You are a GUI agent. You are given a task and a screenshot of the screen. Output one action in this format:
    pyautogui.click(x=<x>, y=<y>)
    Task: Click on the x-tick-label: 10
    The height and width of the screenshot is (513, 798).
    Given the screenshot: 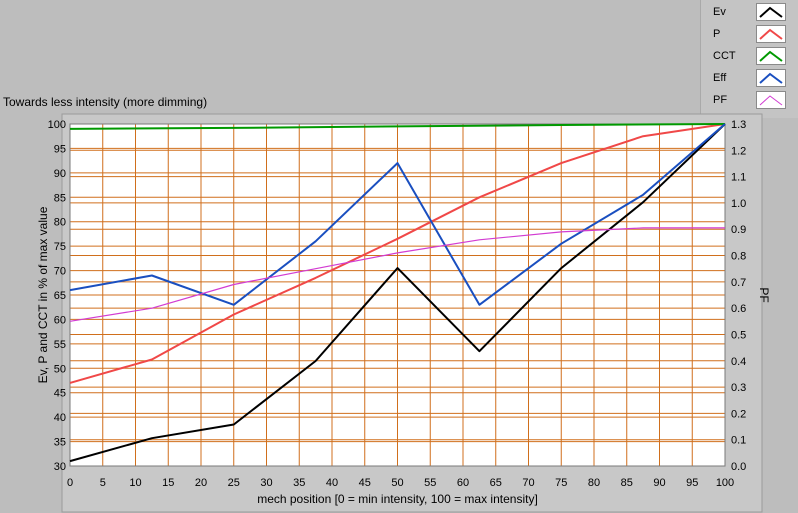 What is the action you would take?
    pyautogui.click(x=135, y=483)
    